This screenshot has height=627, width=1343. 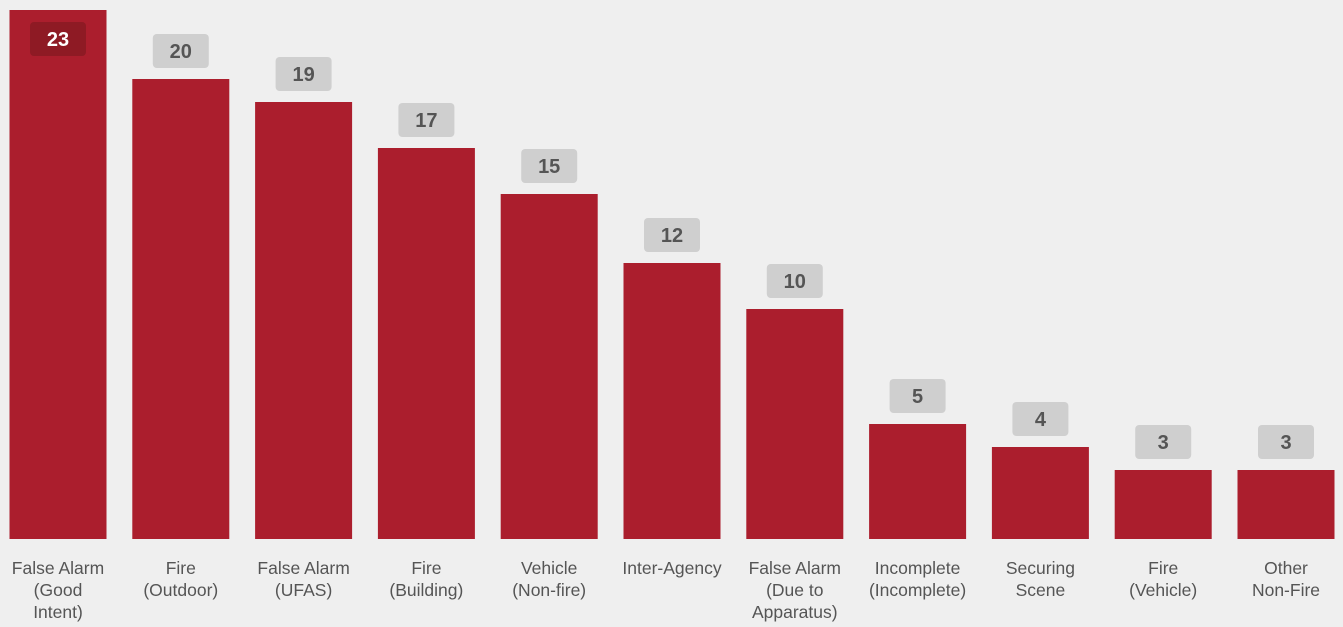 What do you see at coordinates (917, 590) in the screenshot?
I see `x-tick-label: (Incomplete)` at bounding box center [917, 590].